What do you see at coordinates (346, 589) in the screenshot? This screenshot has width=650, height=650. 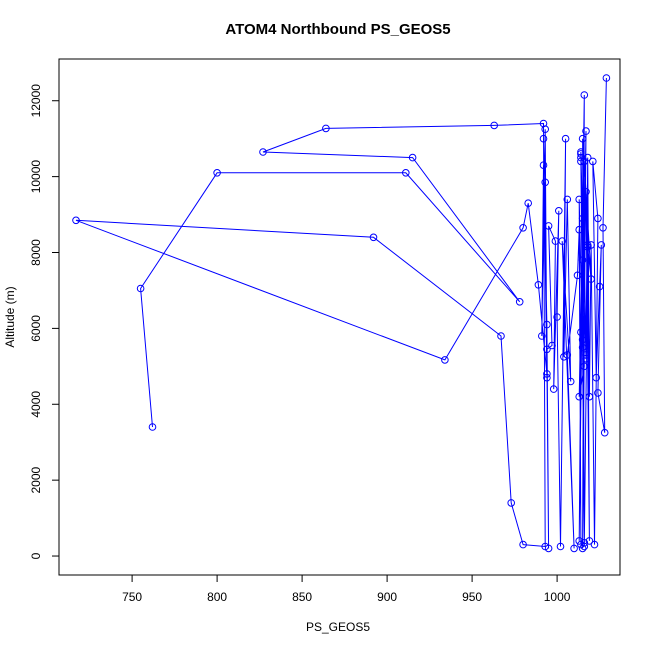 I see `x-axis: 750 800 850 900 950 1000` at bounding box center [346, 589].